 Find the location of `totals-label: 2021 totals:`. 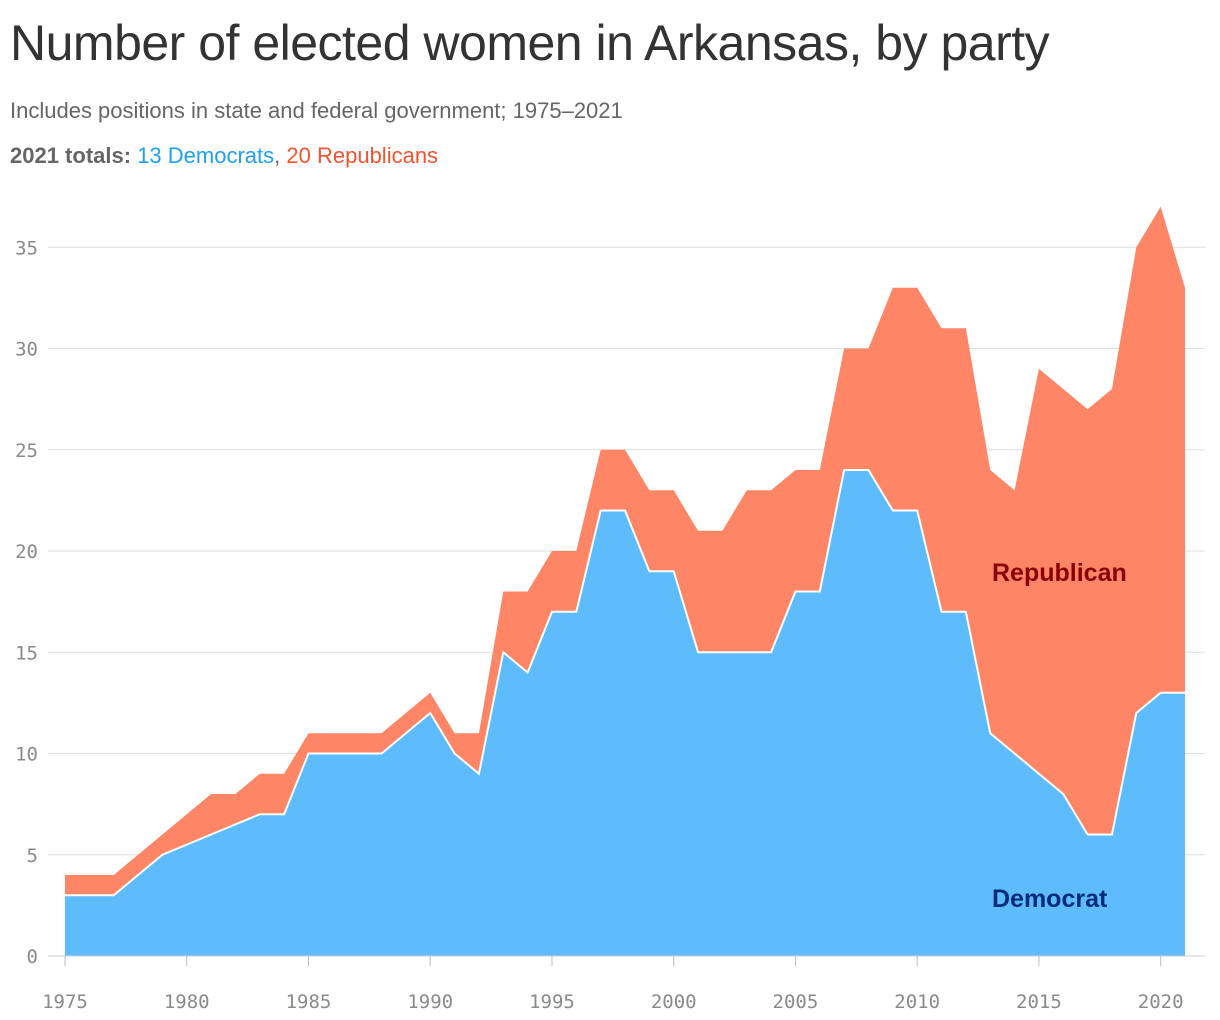

totals-label: 2021 totals: is located at coordinates (71, 155).